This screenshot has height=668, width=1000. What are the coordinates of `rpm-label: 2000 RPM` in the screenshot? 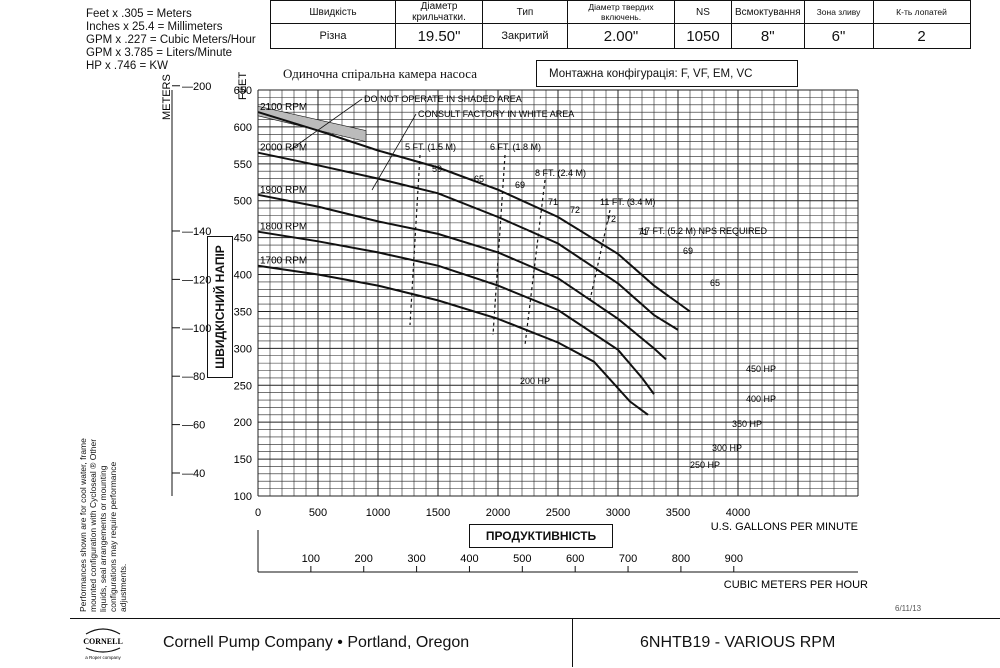 It's located at (283, 148).